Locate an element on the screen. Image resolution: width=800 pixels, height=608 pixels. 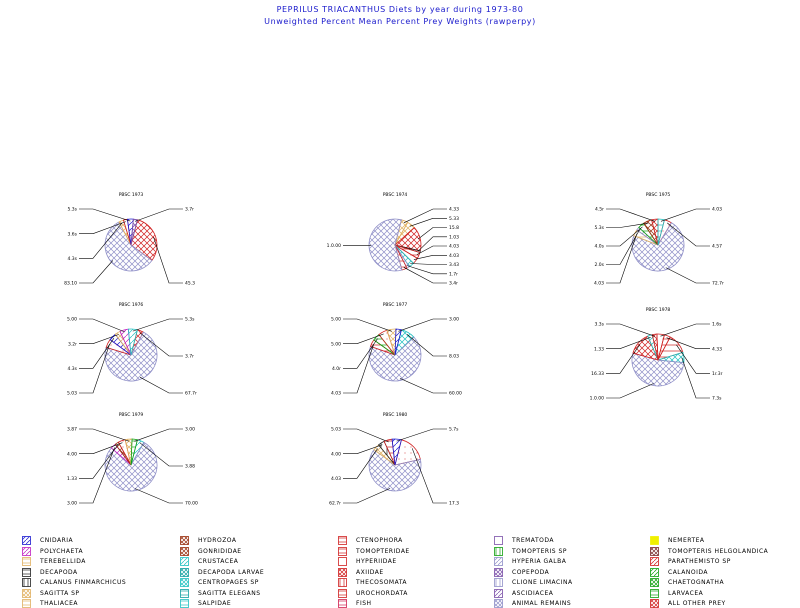
legend-label: TOMOPTERIS SP is located at coordinates (539, 551).